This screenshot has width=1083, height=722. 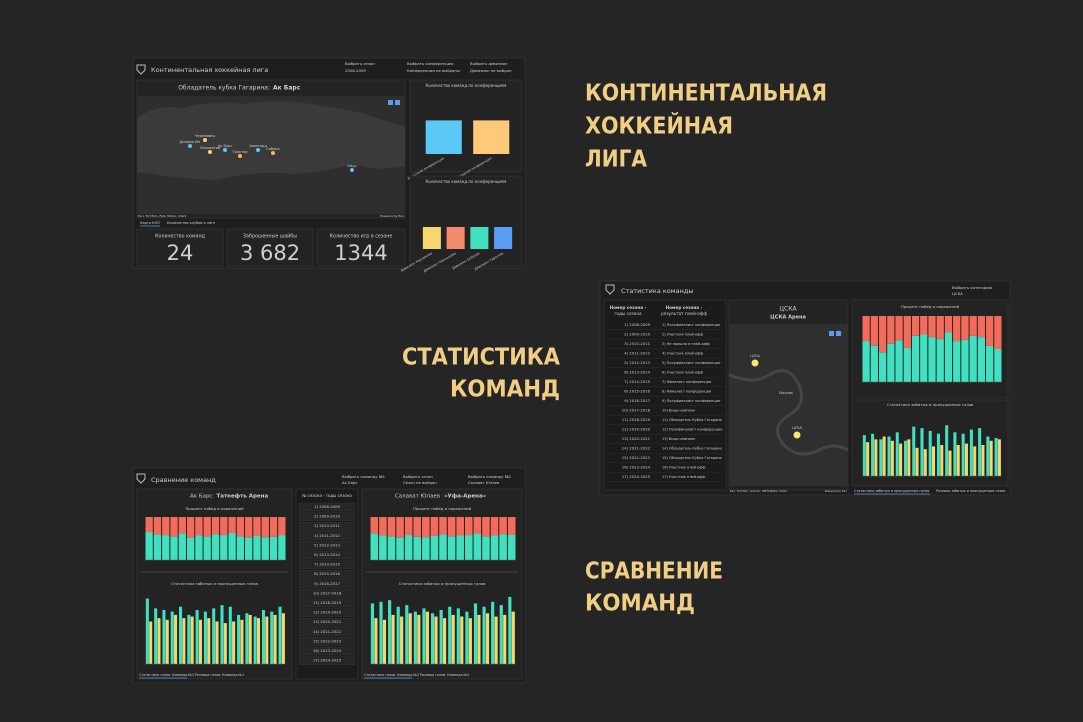 What do you see at coordinates (788, 412) in the screenshot?
I see `river` at bounding box center [788, 412].